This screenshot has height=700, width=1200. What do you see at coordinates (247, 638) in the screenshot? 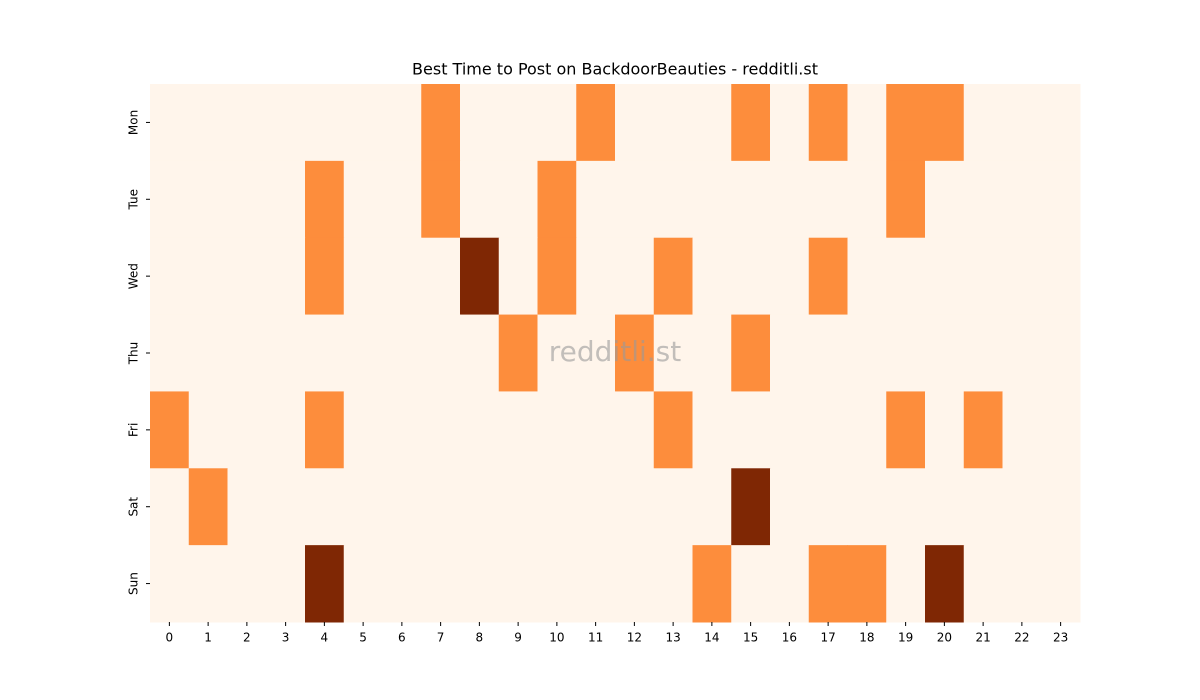
I see `x-tick-label: 2` at bounding box center [247, 638].